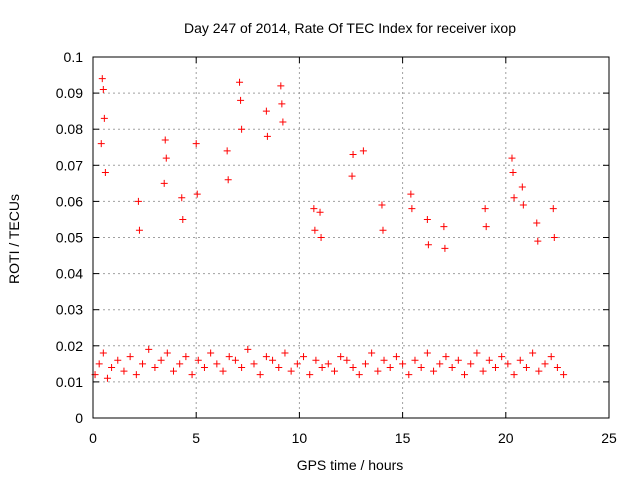  What do you see at coordinates (506, 438) in the screenshot?
I see `x-tick-label: 20` at bounding box center [506, 438].